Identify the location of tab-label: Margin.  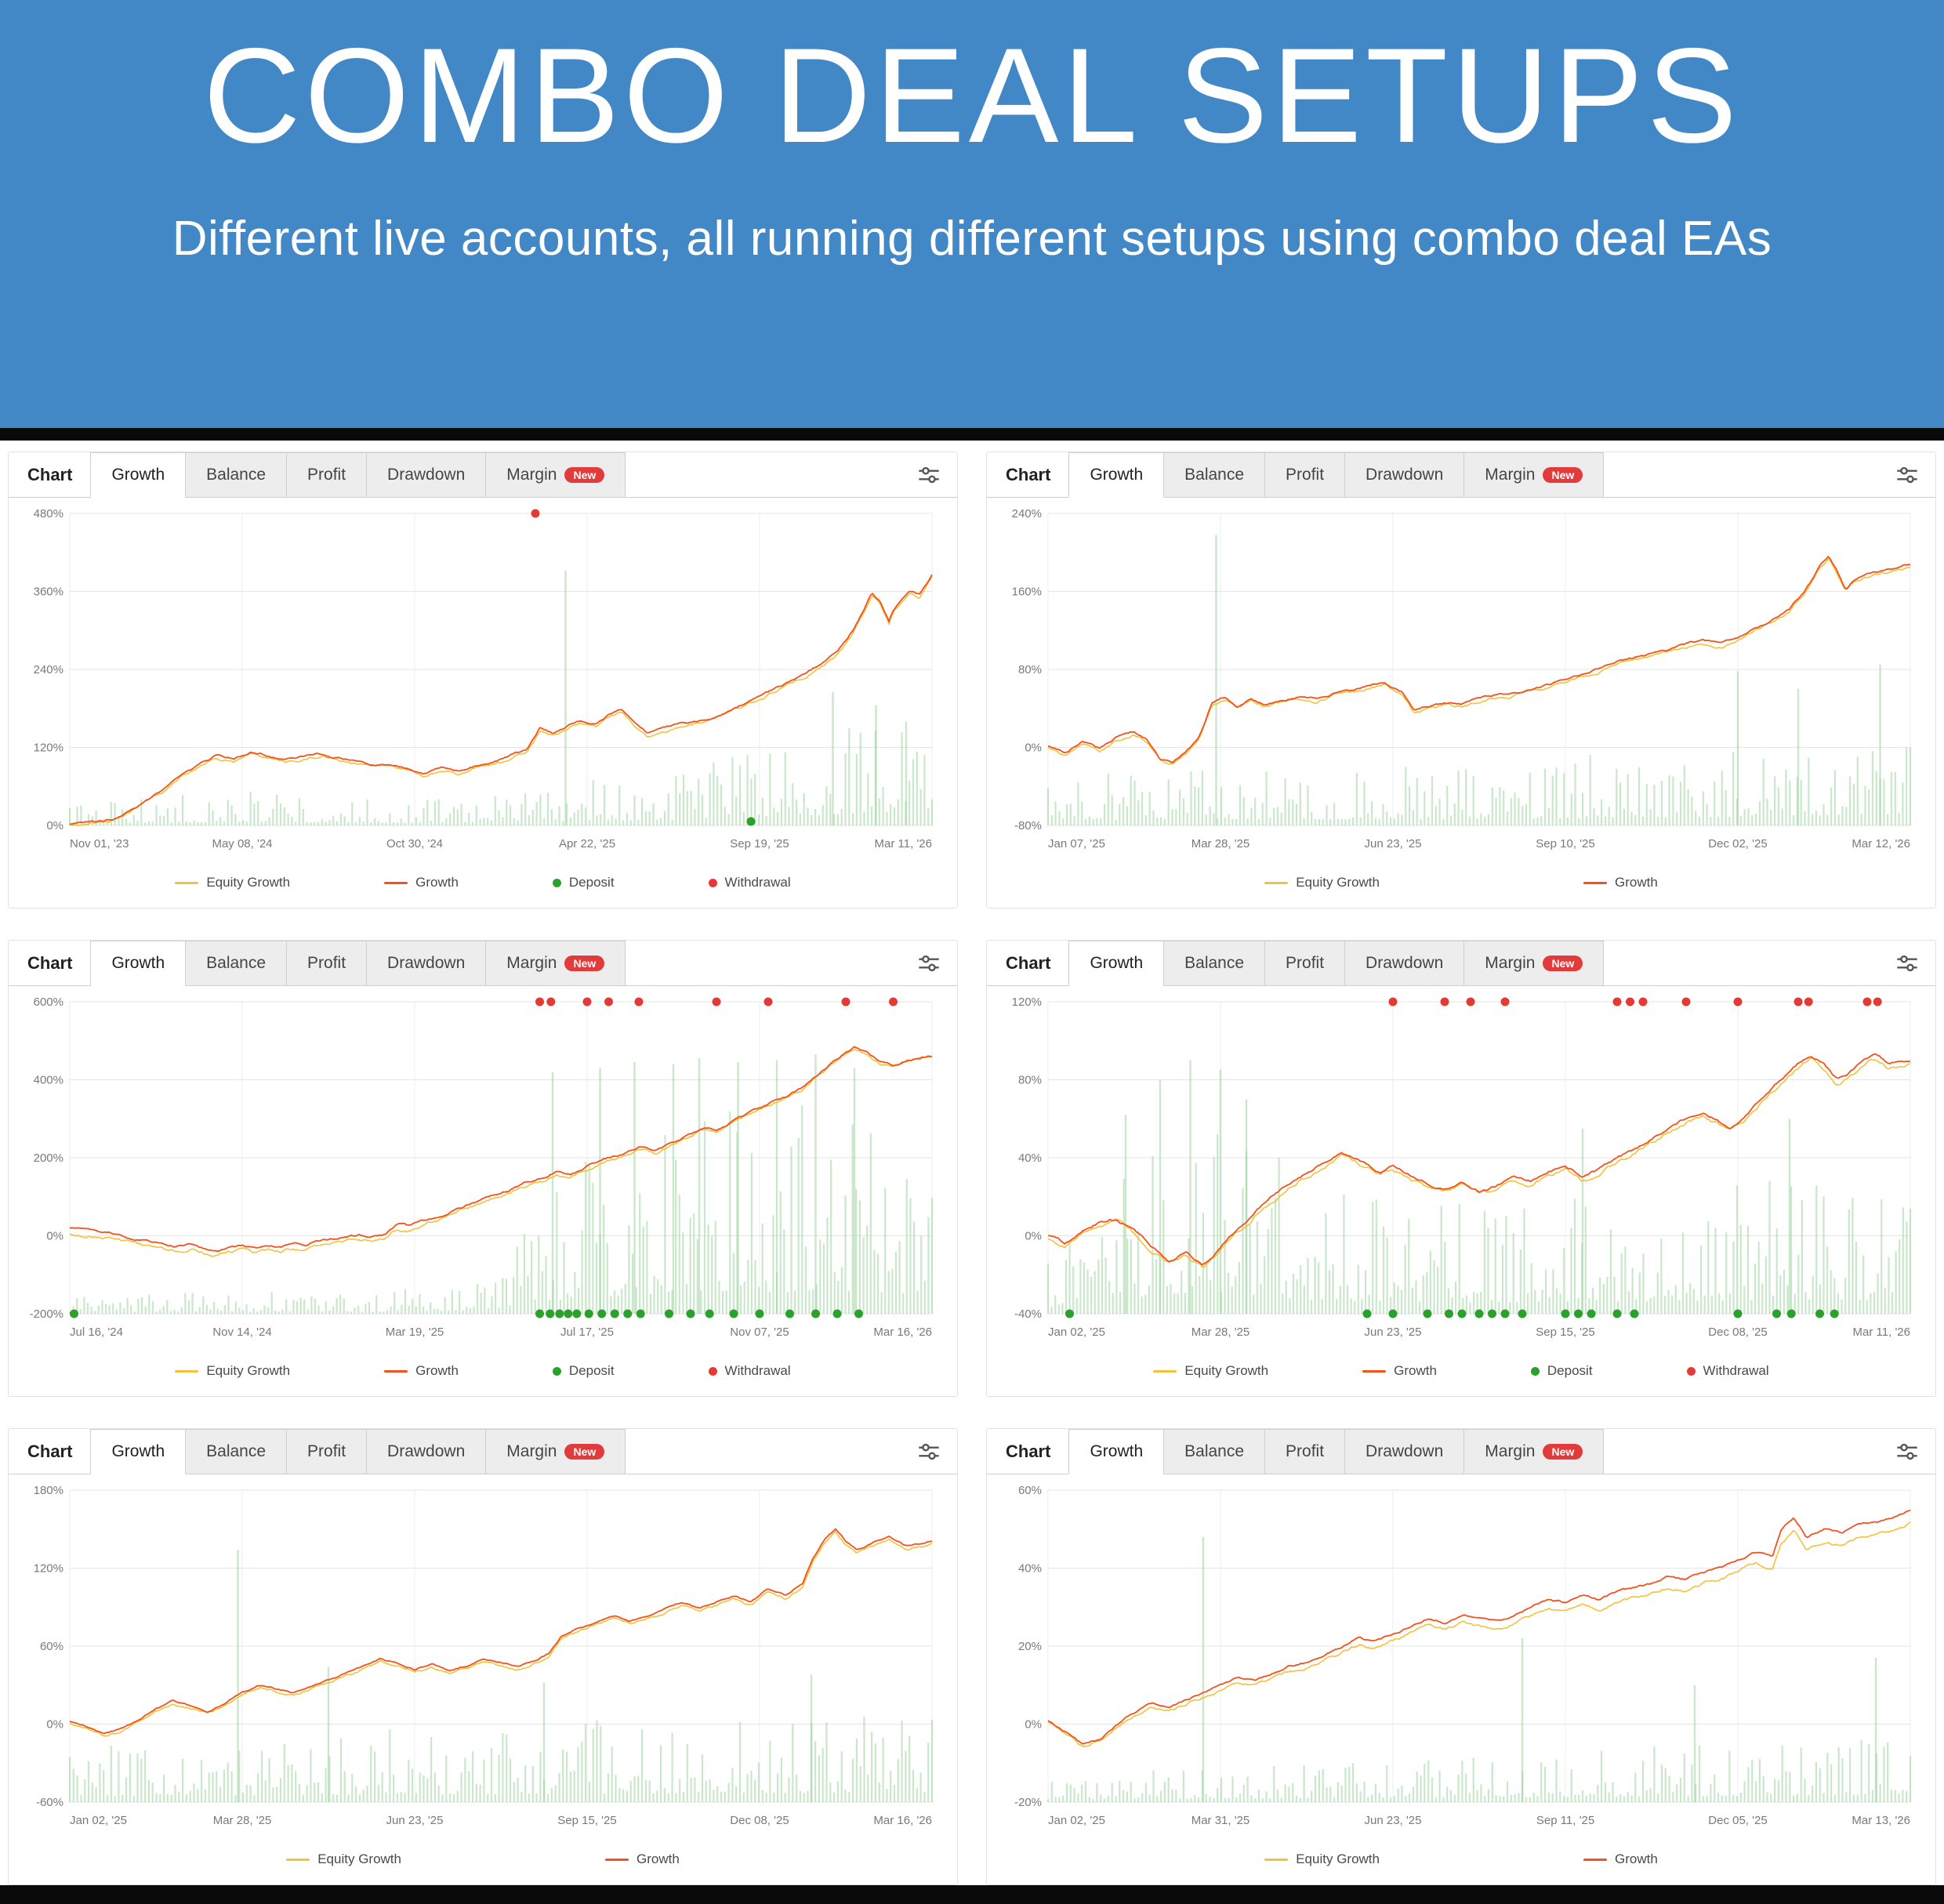
(1510, 963).